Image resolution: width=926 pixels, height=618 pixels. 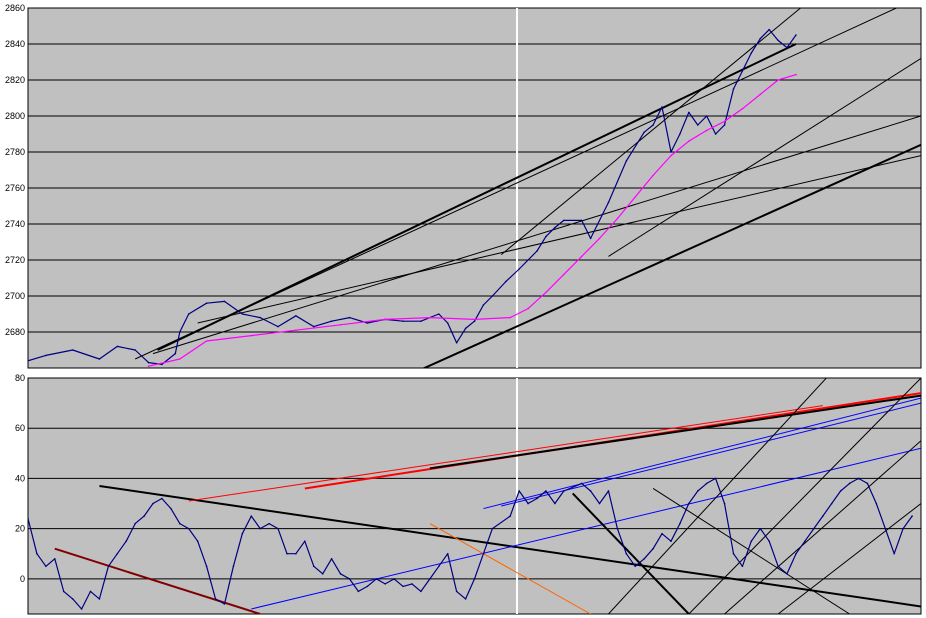 I want to click on y-tick-label: 40, so click(x=20, y=478).